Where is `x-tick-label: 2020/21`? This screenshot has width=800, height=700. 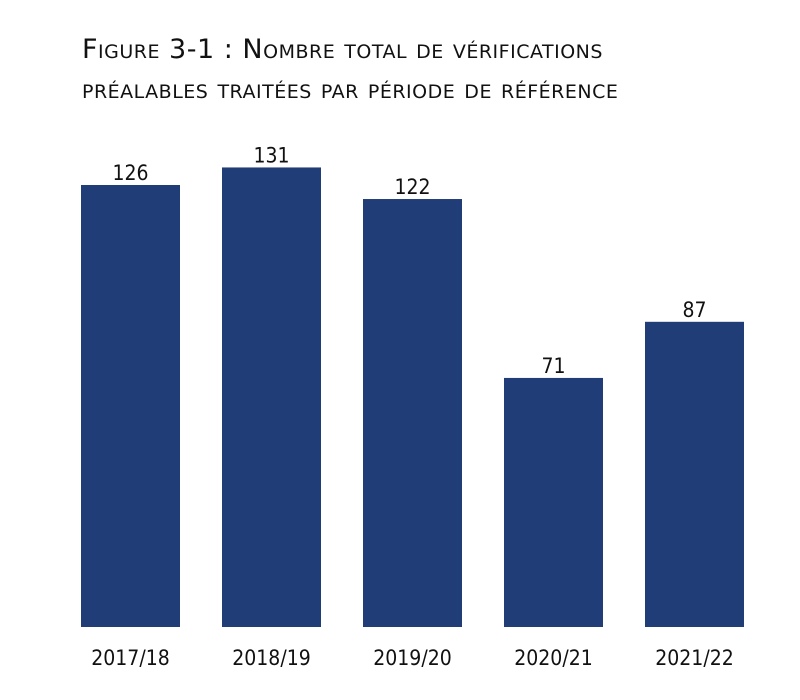
x-tick-label: 2020/21 is located at coordinates (553, 658).